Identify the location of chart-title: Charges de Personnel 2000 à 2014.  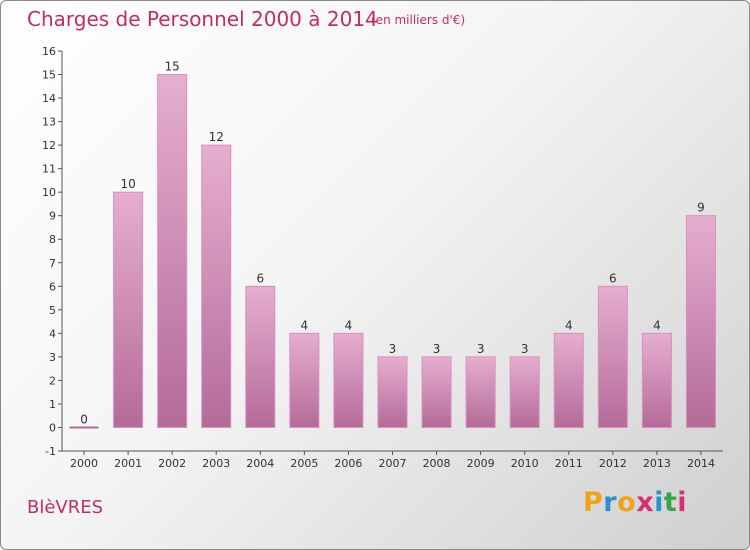
(202, 19).